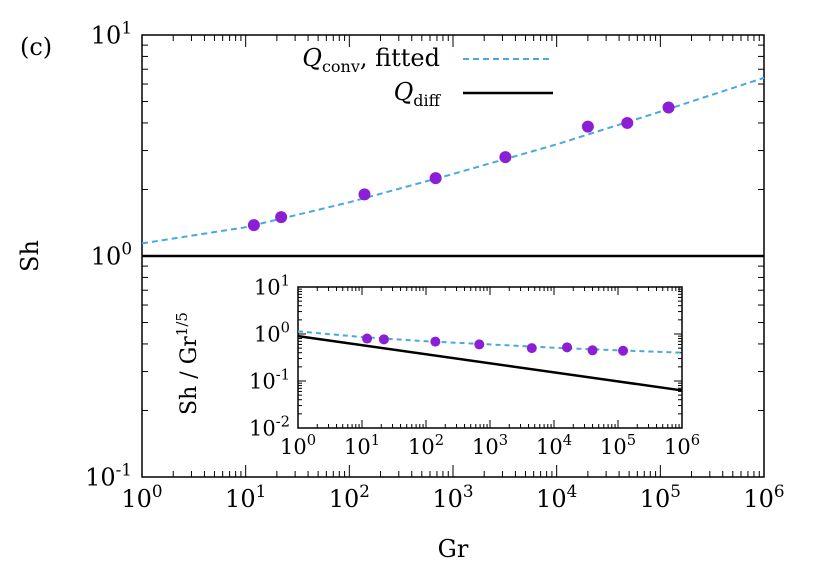  I want to click on main-y-tick-label: 10⁻¹, so click(108, 475).